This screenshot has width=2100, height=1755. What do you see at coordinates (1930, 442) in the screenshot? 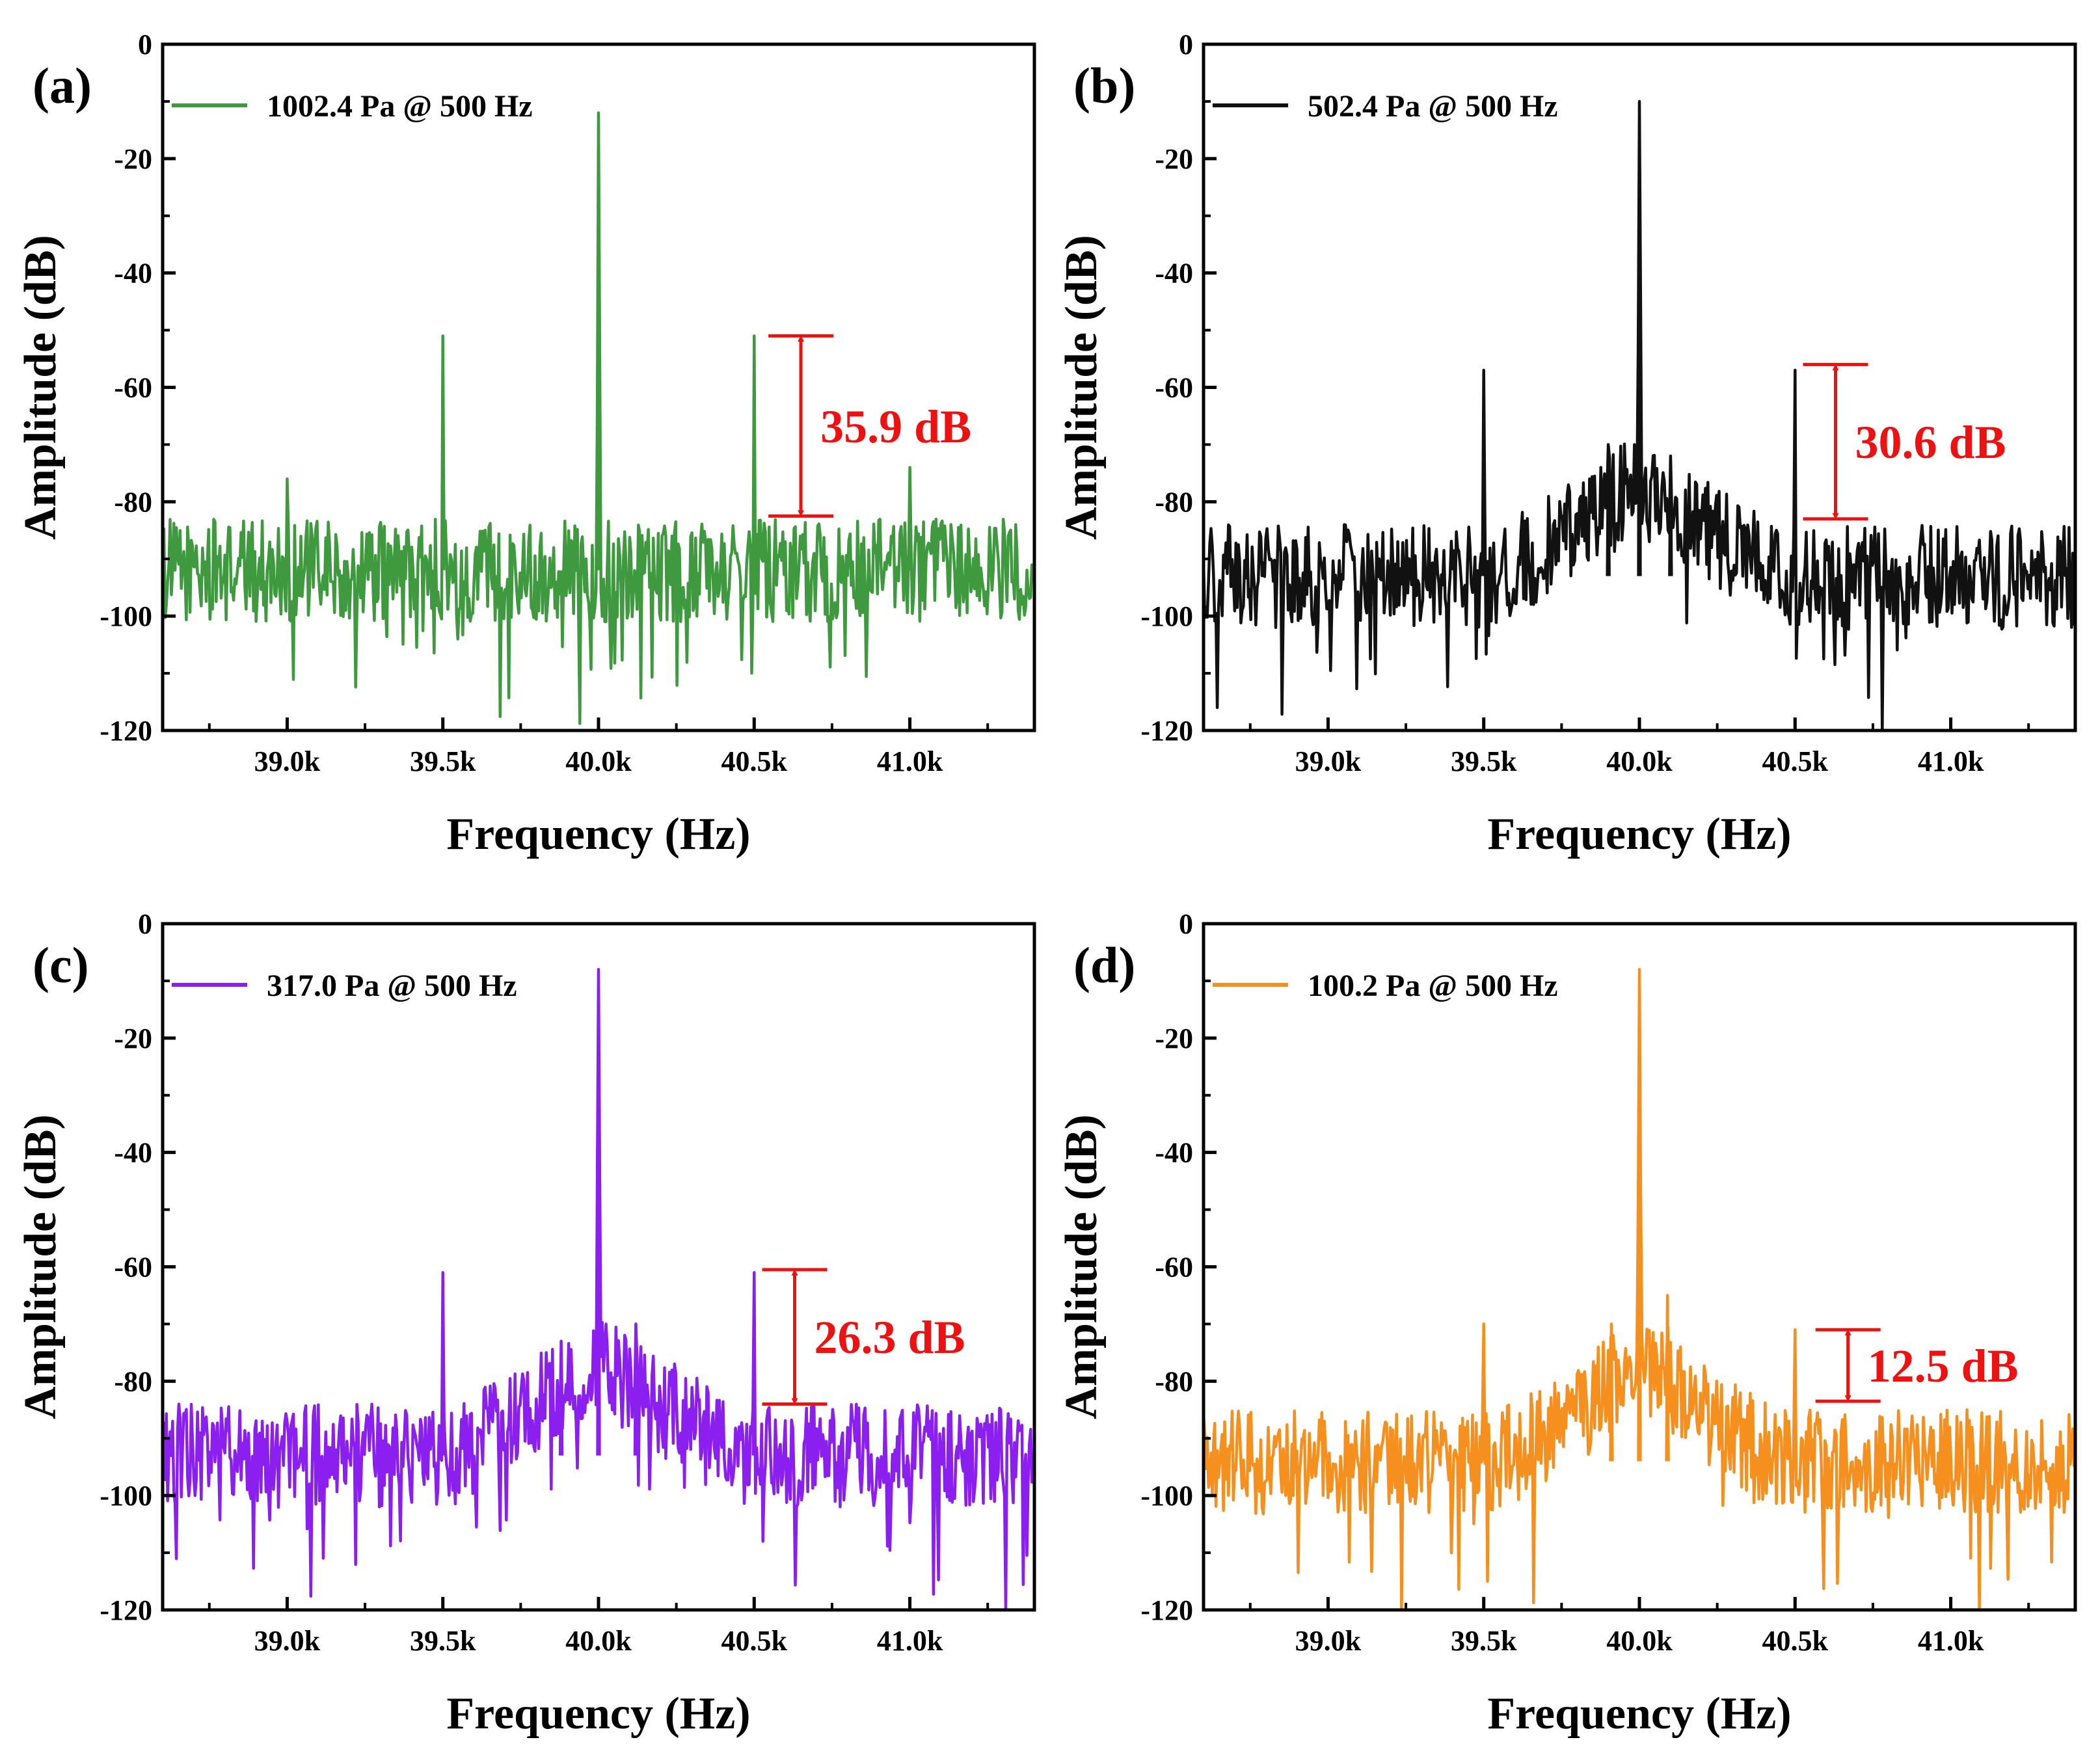
I see `annotation-label: 30.6 dB` at bounding box center [1930, 442].